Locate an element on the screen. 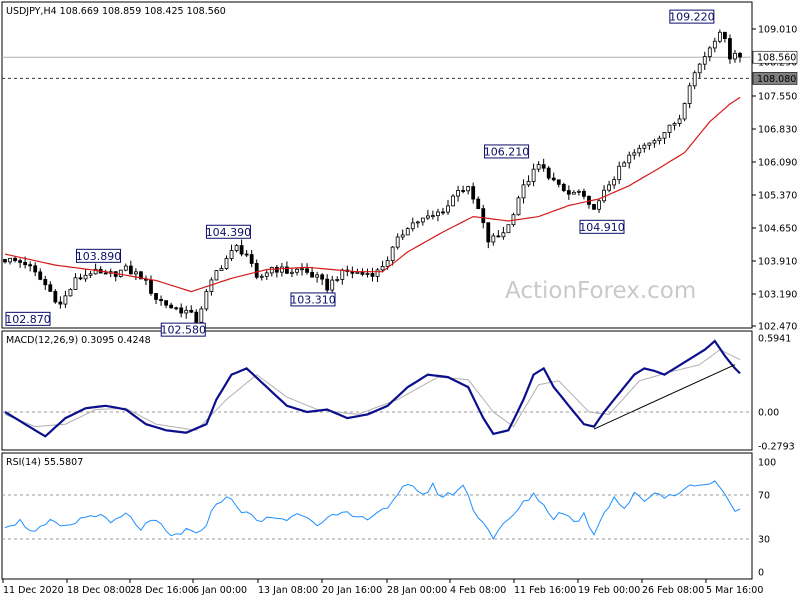 The width and height of the screenshot is (800, 600). price-level-box is located at coordinates (775, 57).